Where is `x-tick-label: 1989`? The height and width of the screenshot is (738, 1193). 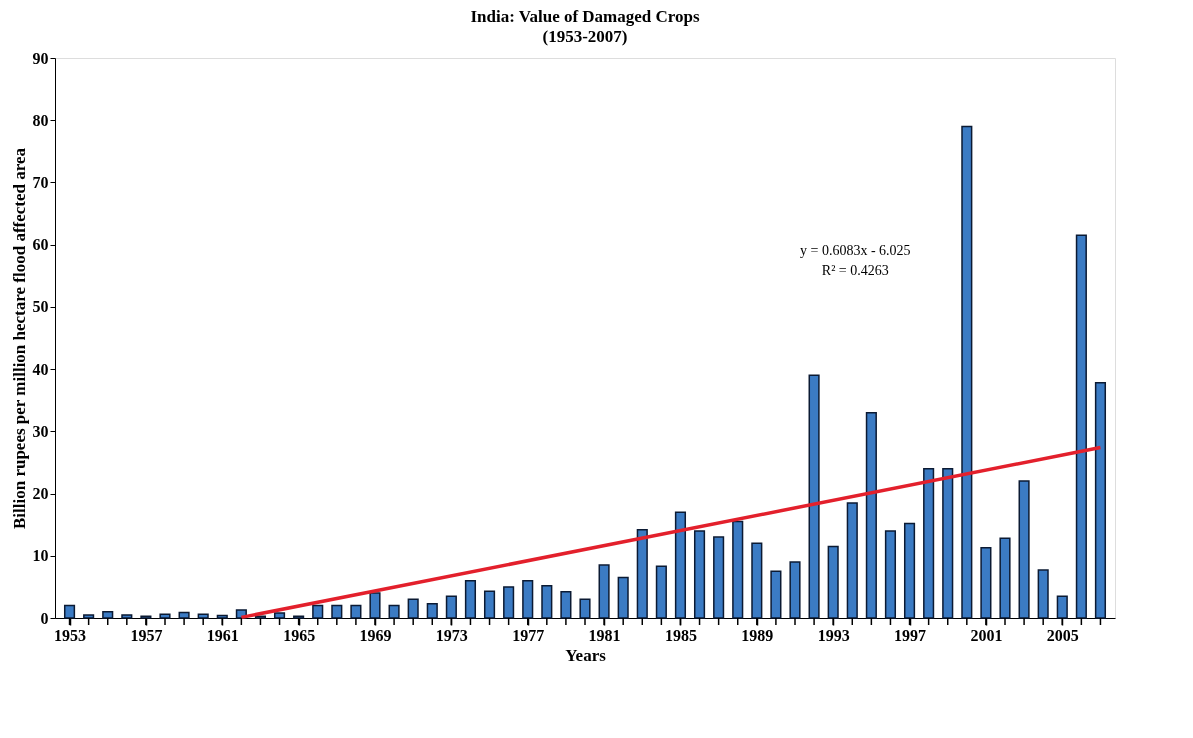
x-tick-label: 1989 is located at coordinates (757, 635).